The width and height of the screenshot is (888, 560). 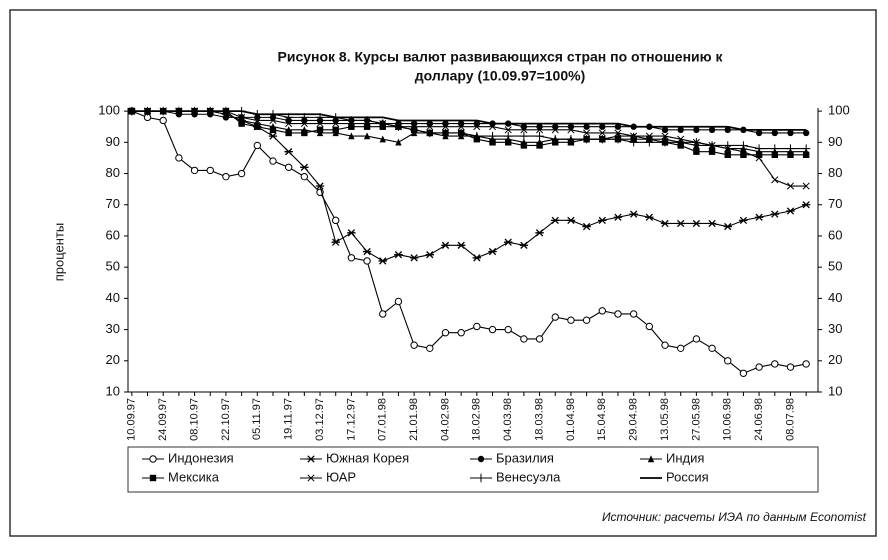 What do you see at coordinates (839, 110) in the screenshot?
I see `y2-tick-label: 100` at bounding box center [839, 110].